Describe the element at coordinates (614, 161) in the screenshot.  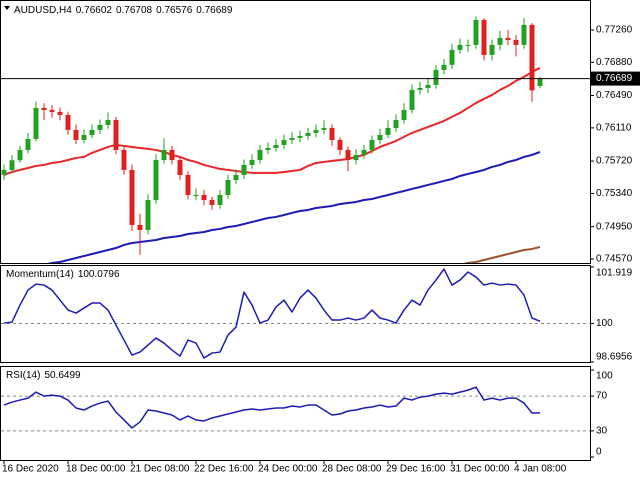
I see `y-tick-label: 0.75720` at that location.